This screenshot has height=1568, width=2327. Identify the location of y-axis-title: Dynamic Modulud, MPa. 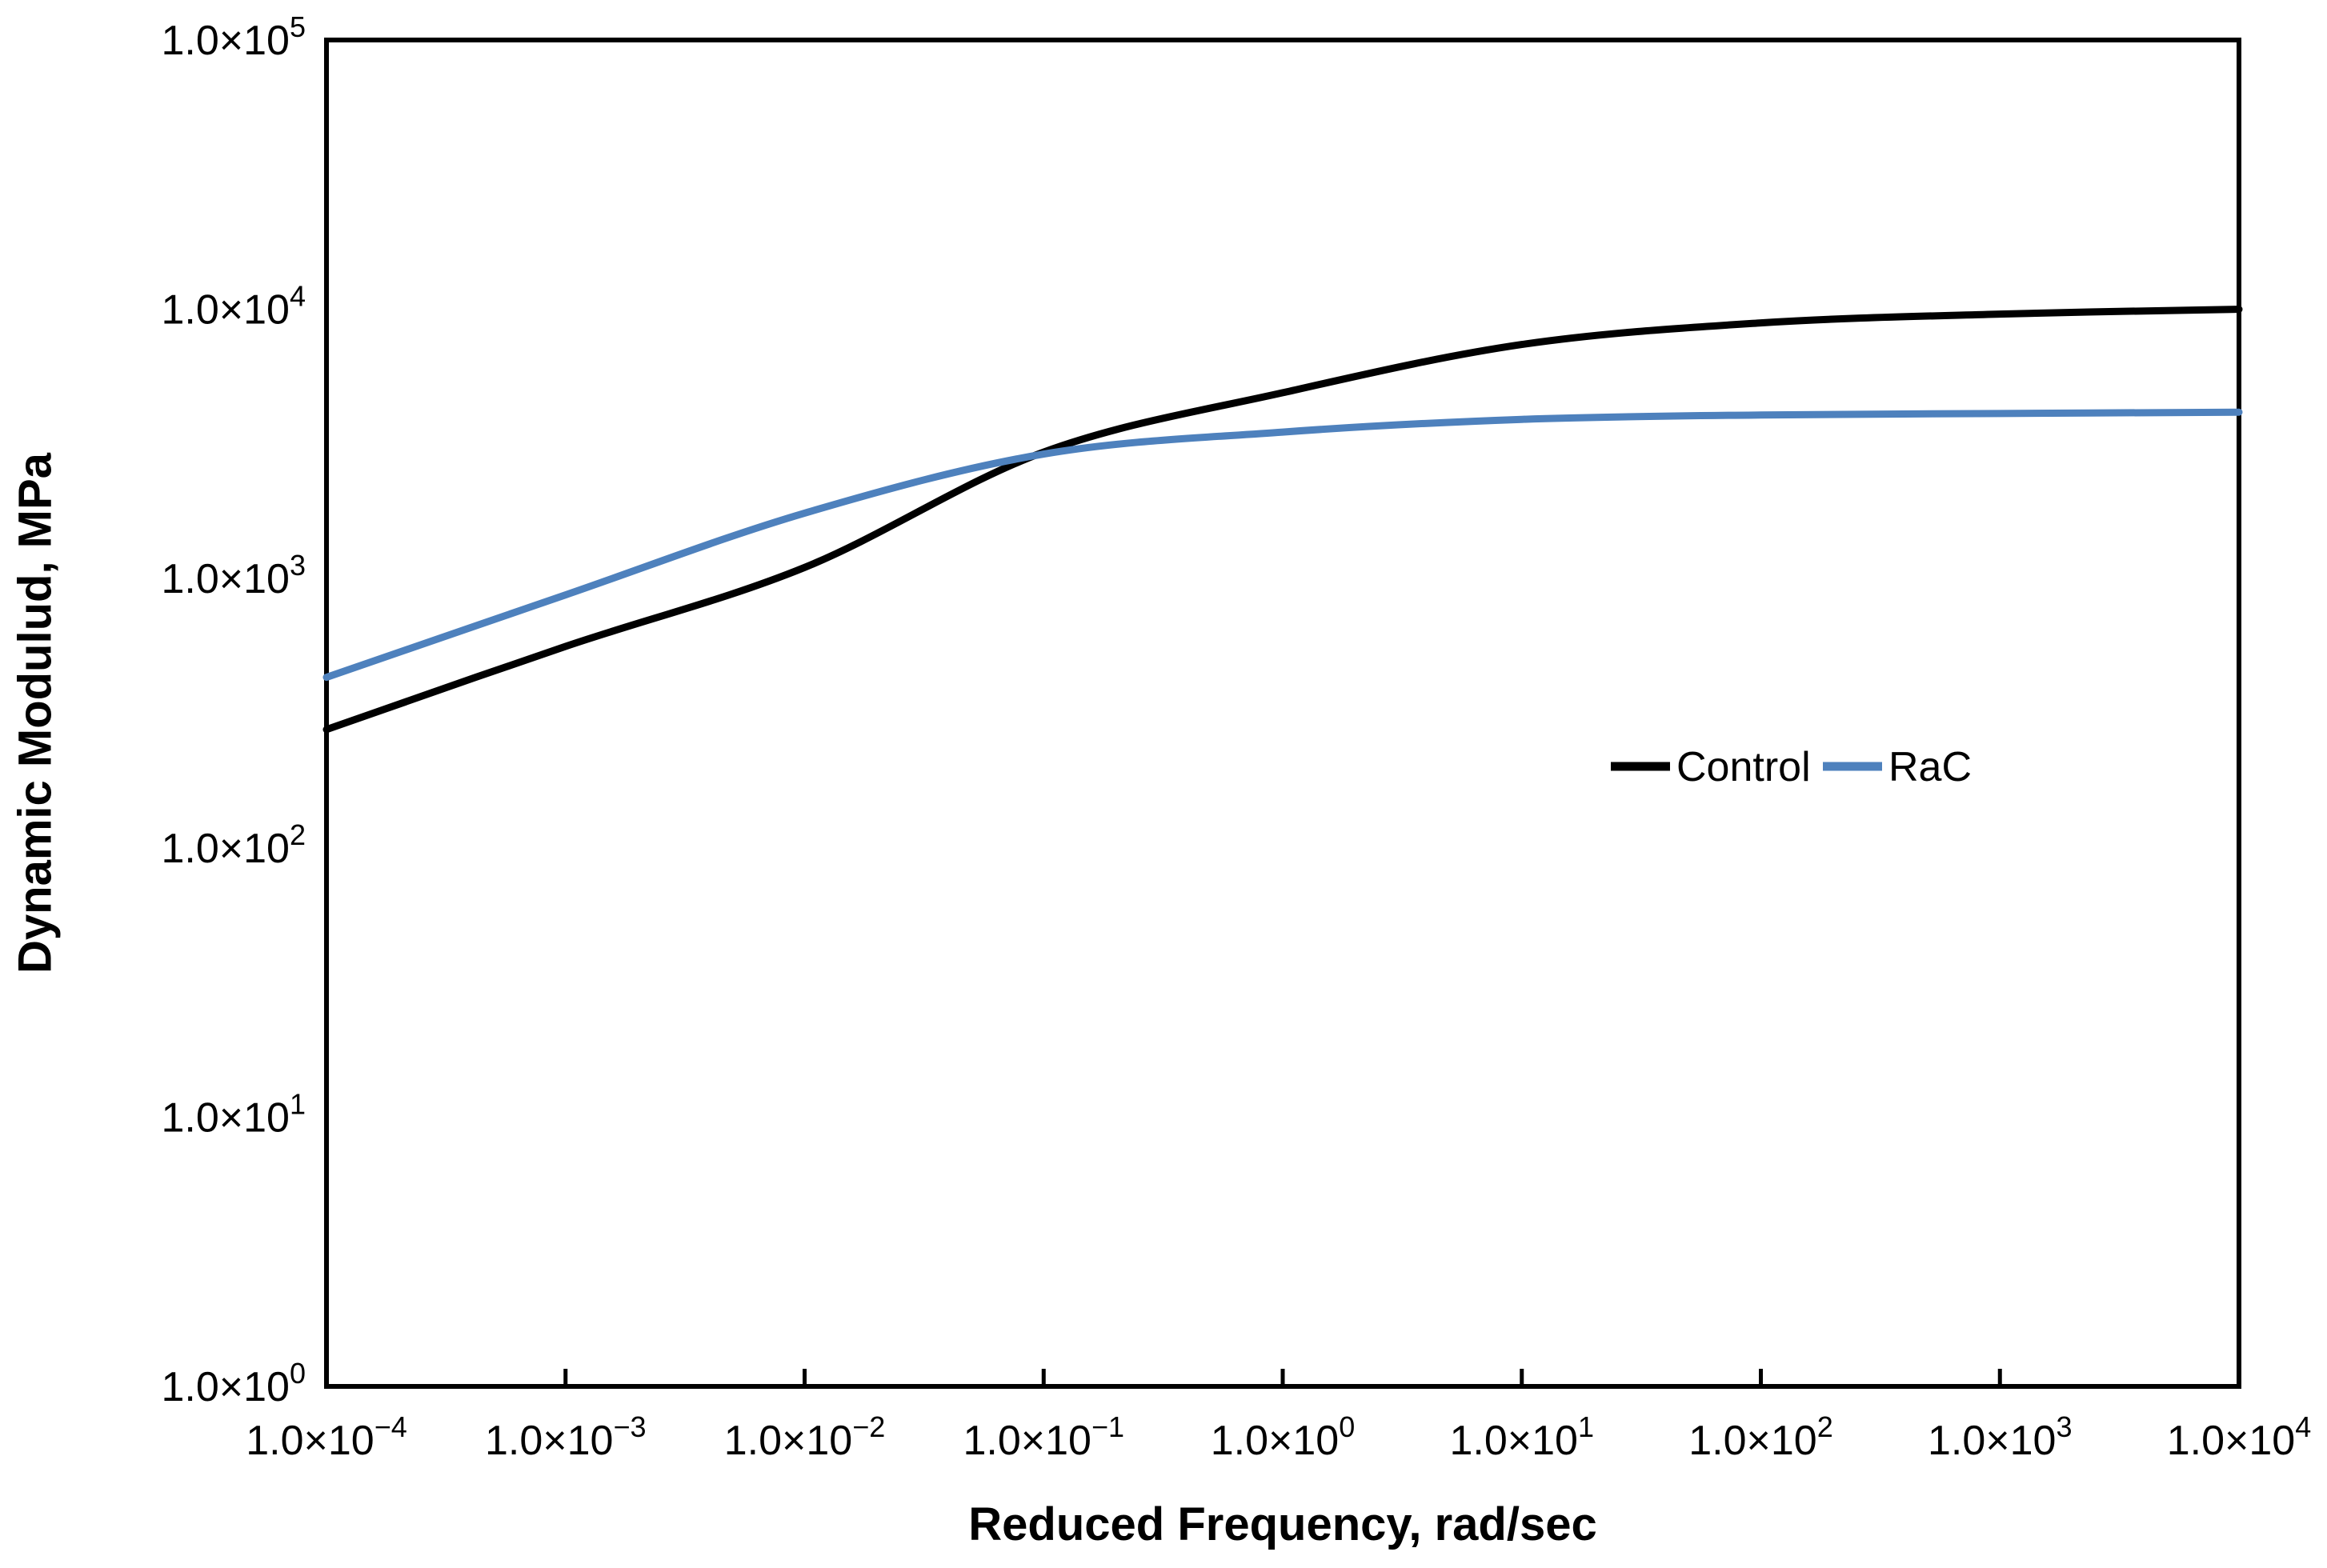
(35, 713).